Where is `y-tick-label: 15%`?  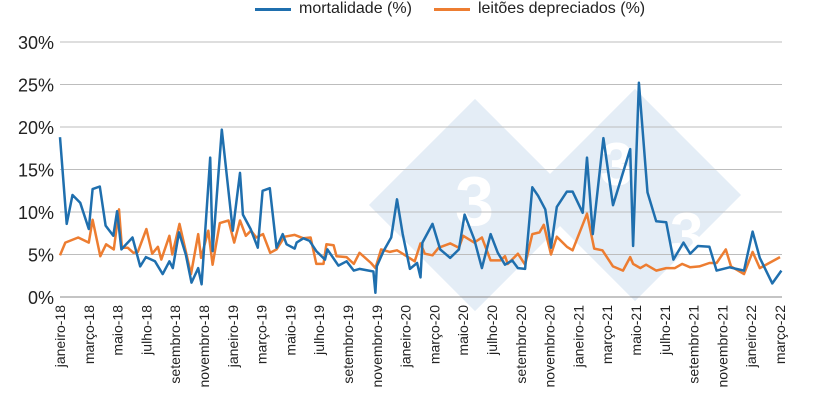 y-tick-label: 15% is located at coordinates (36, 171).